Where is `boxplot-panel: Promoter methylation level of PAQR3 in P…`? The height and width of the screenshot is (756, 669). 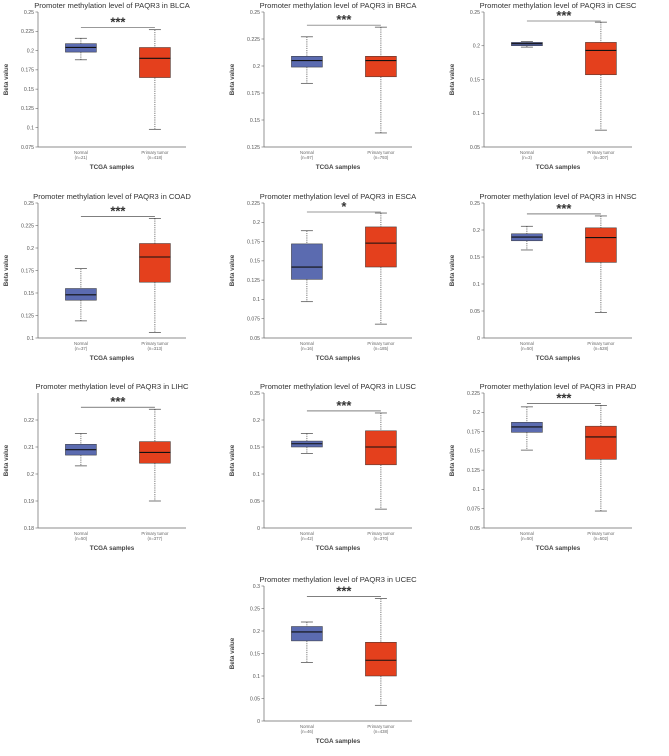 boxplot-panel: Promoter methylation level of PAQR3 in P… is located at coordinates (543, 467).